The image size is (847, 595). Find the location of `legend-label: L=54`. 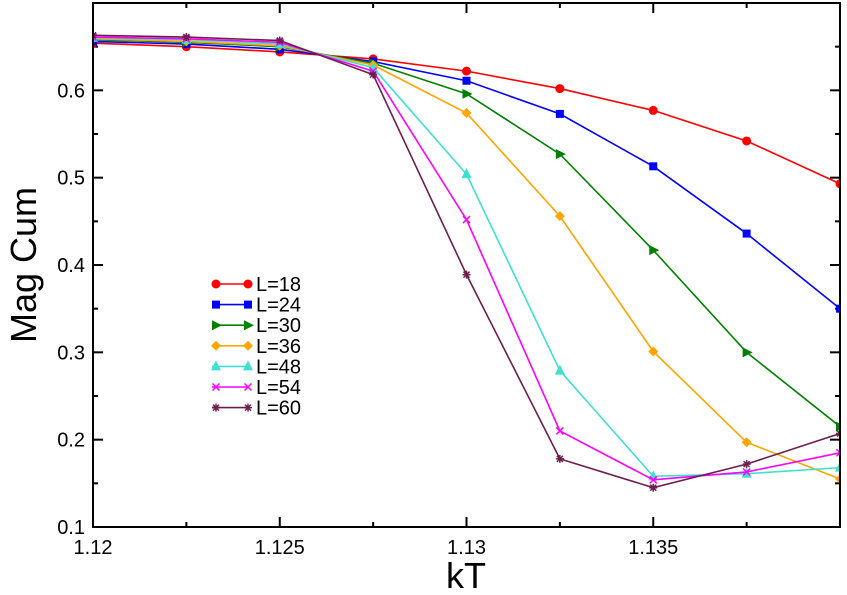

legend-label: L=54 is located at coordinates (278, 388).